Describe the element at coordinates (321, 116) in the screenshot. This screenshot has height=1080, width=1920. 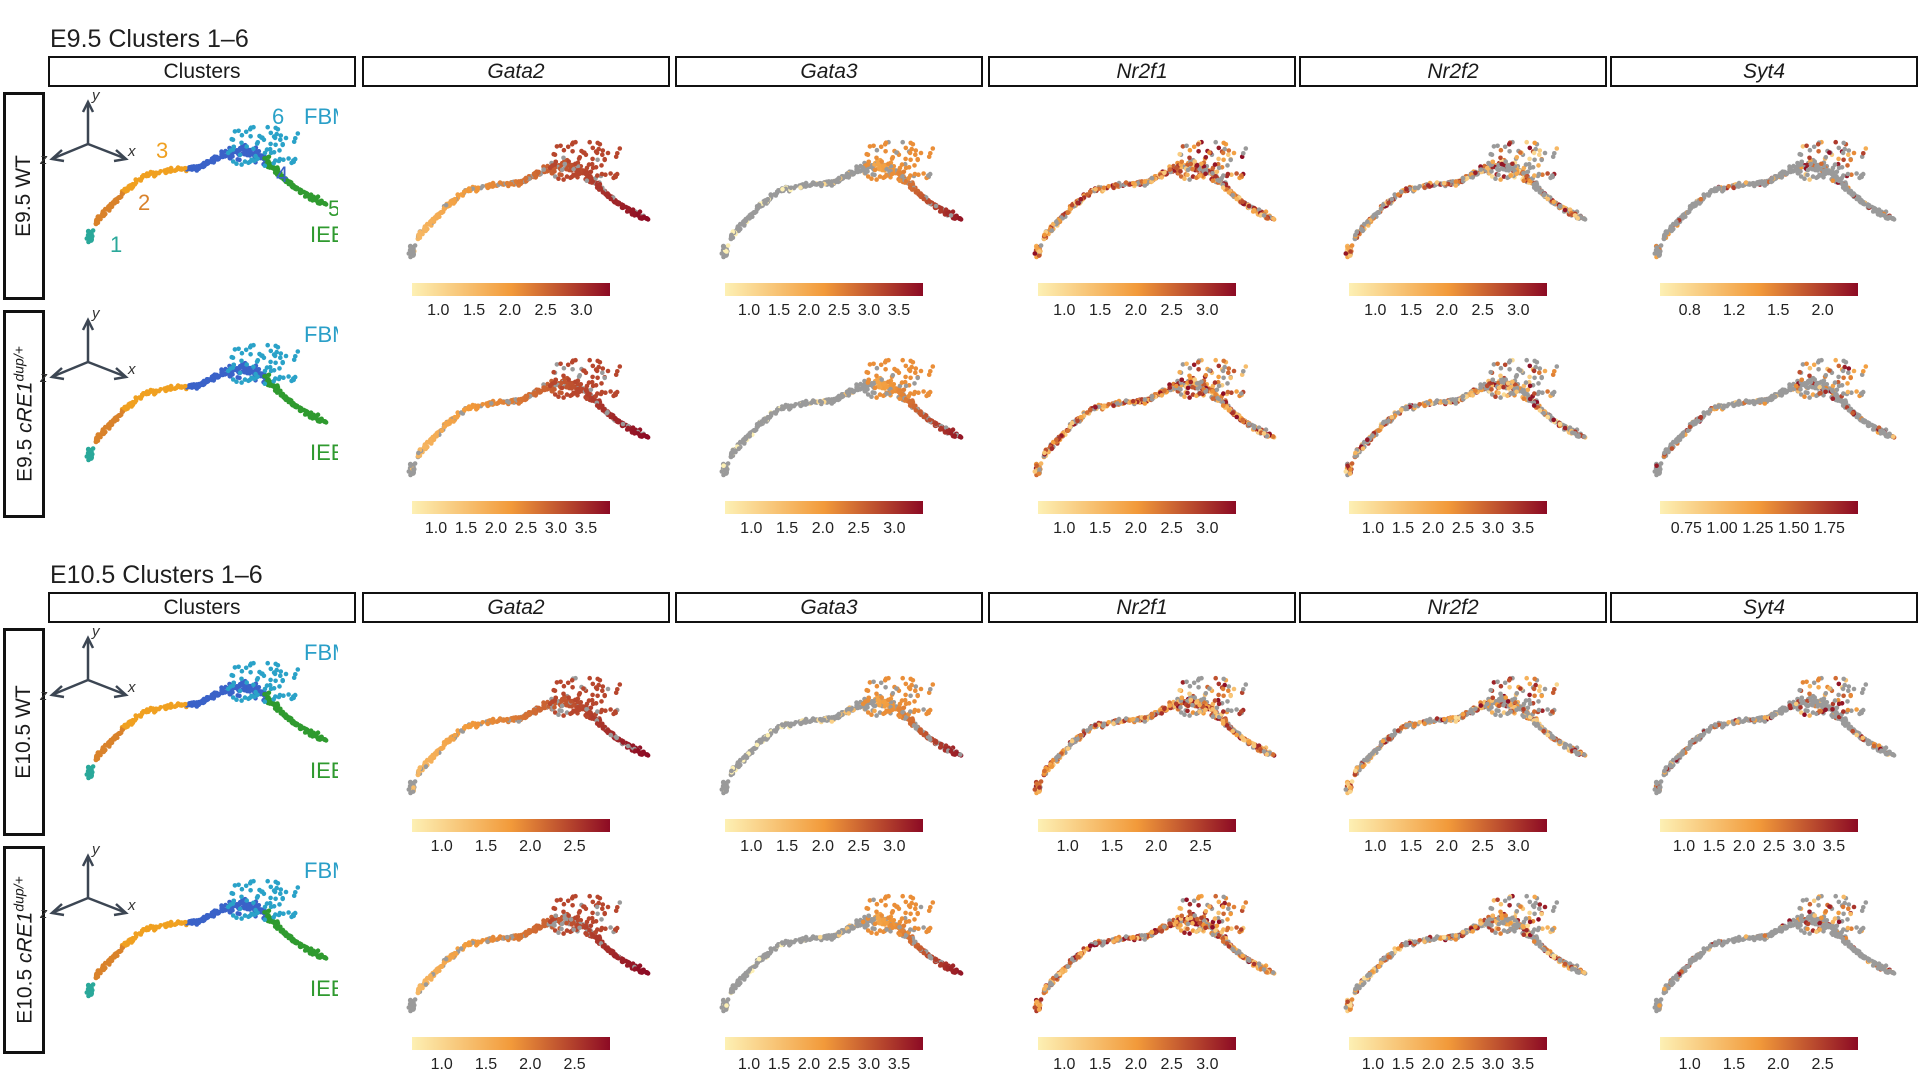
I see `fbmn-label: FBMNs` at that location.